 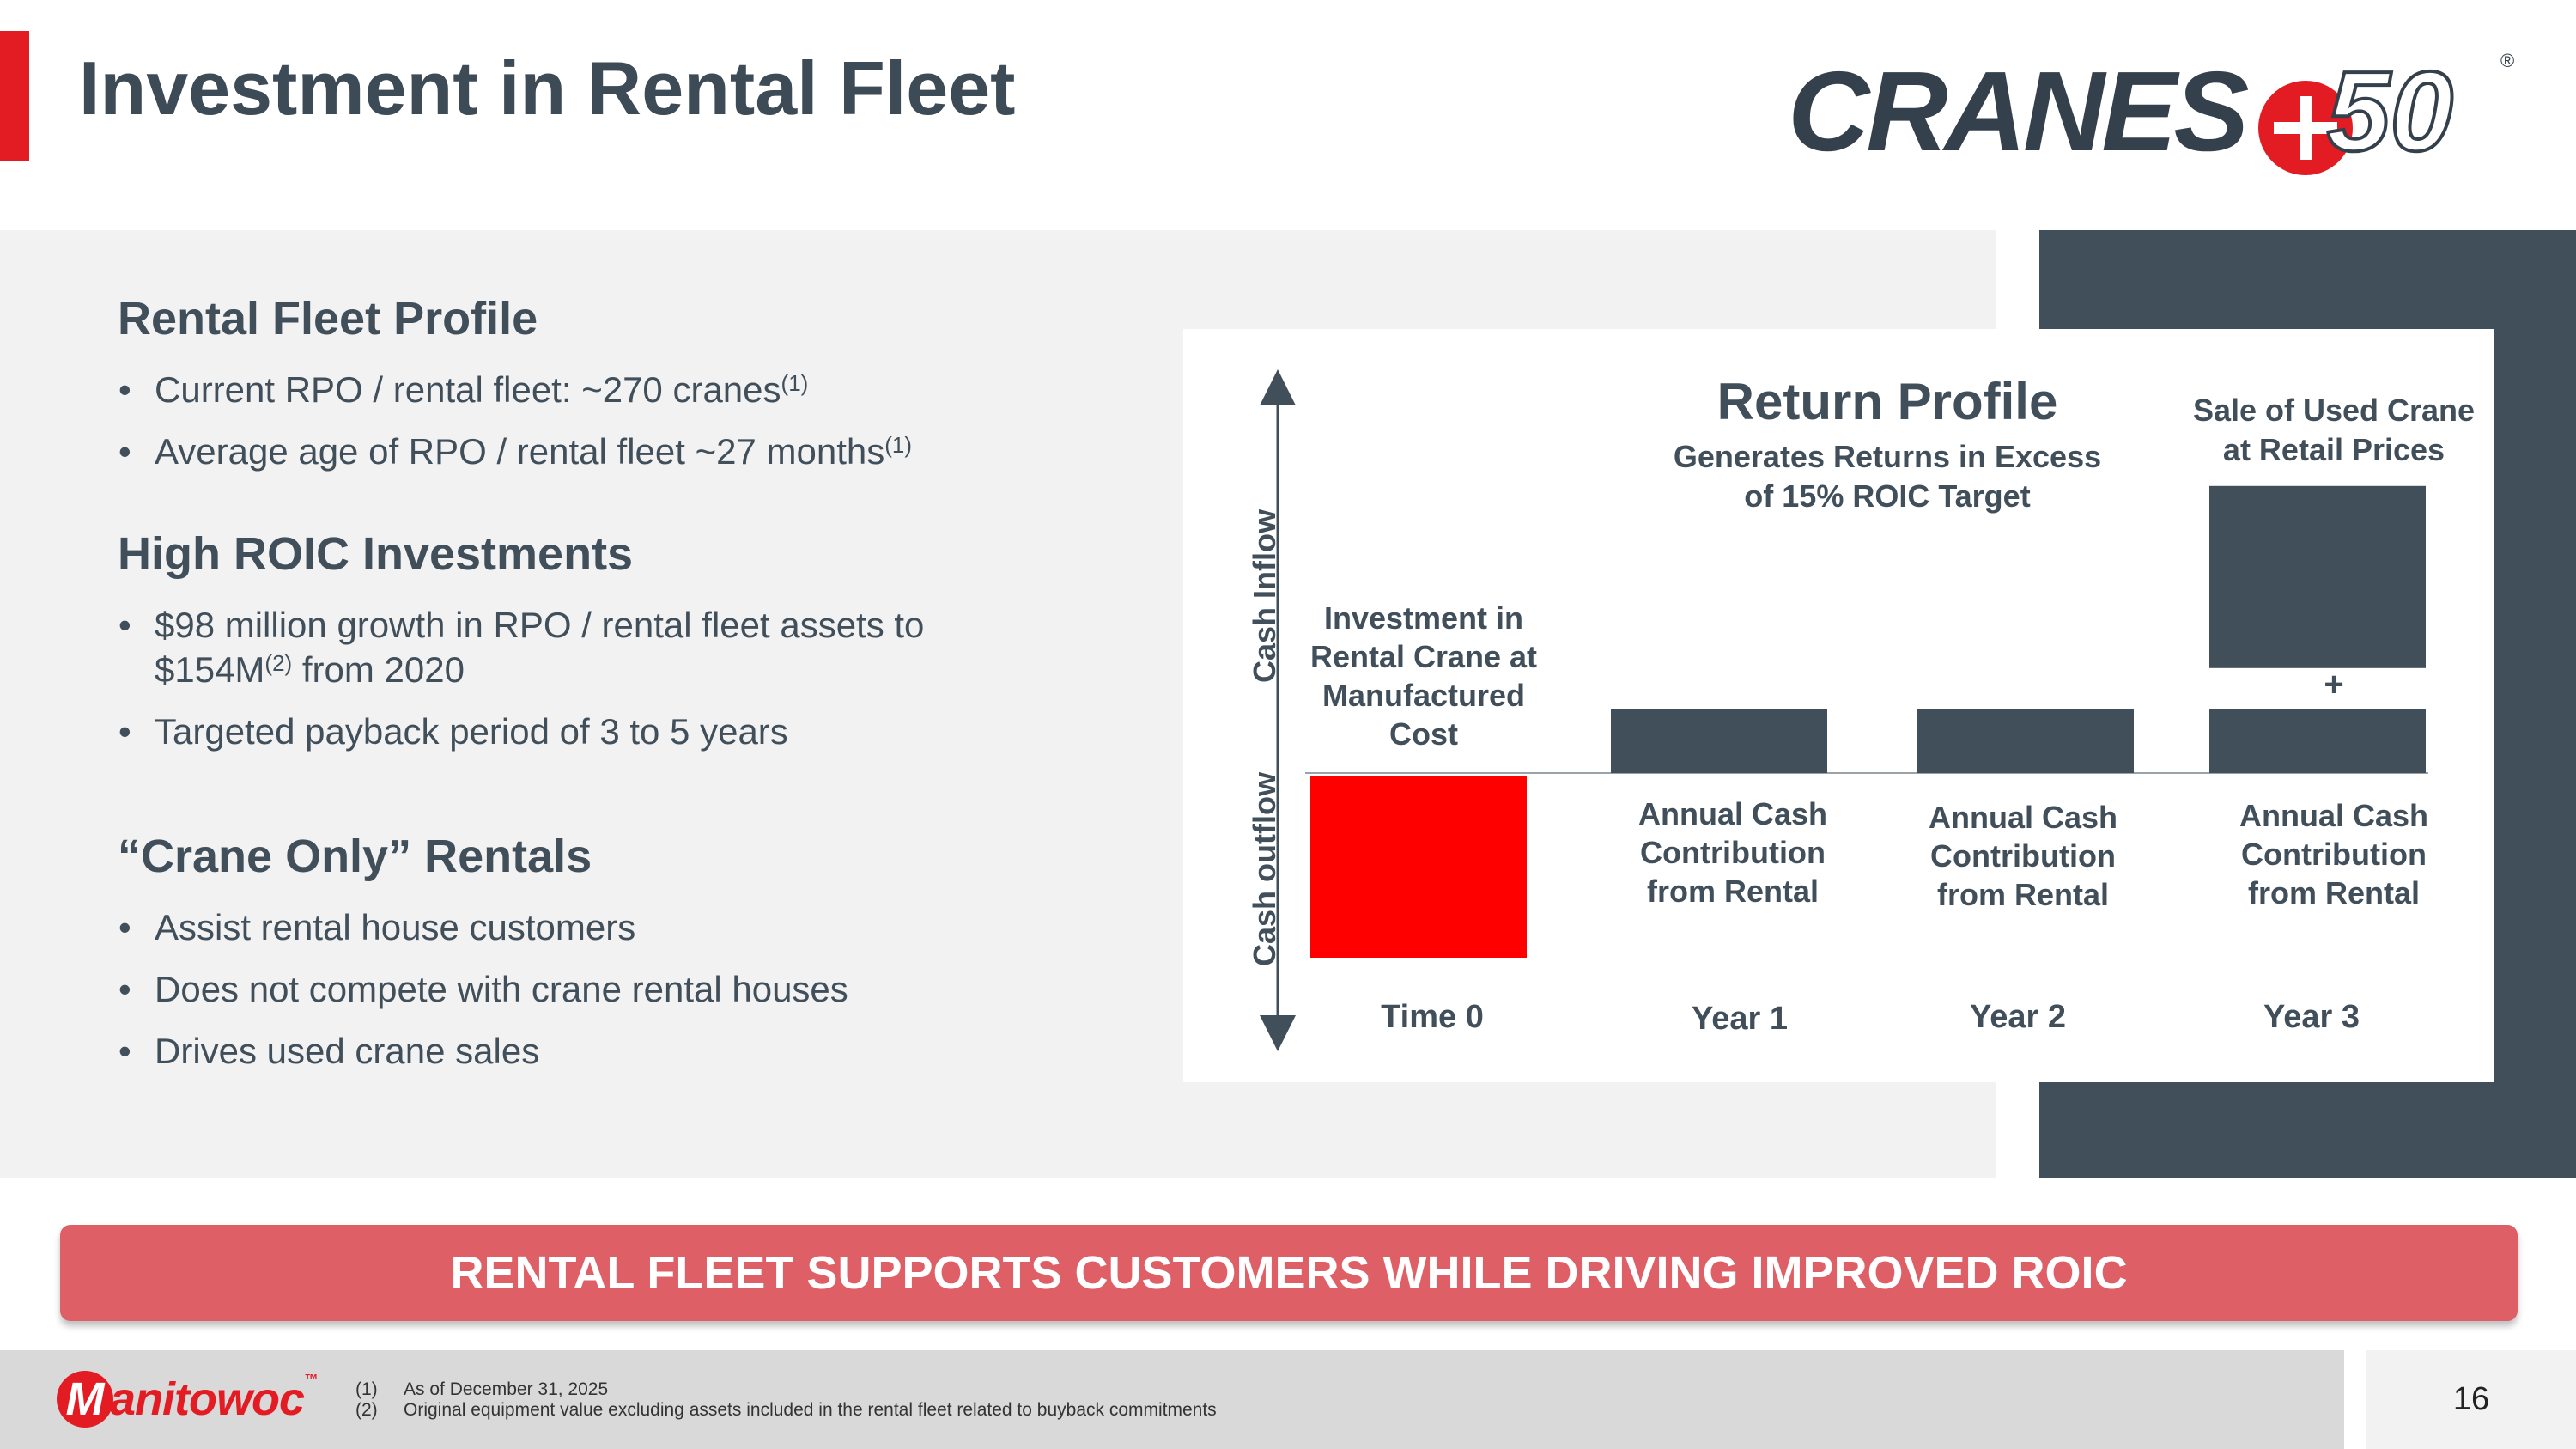 I want to click on stack-label-sale-used-crane: Sale of Used Crane at Retail Prices, so click(x=2334, y=430).